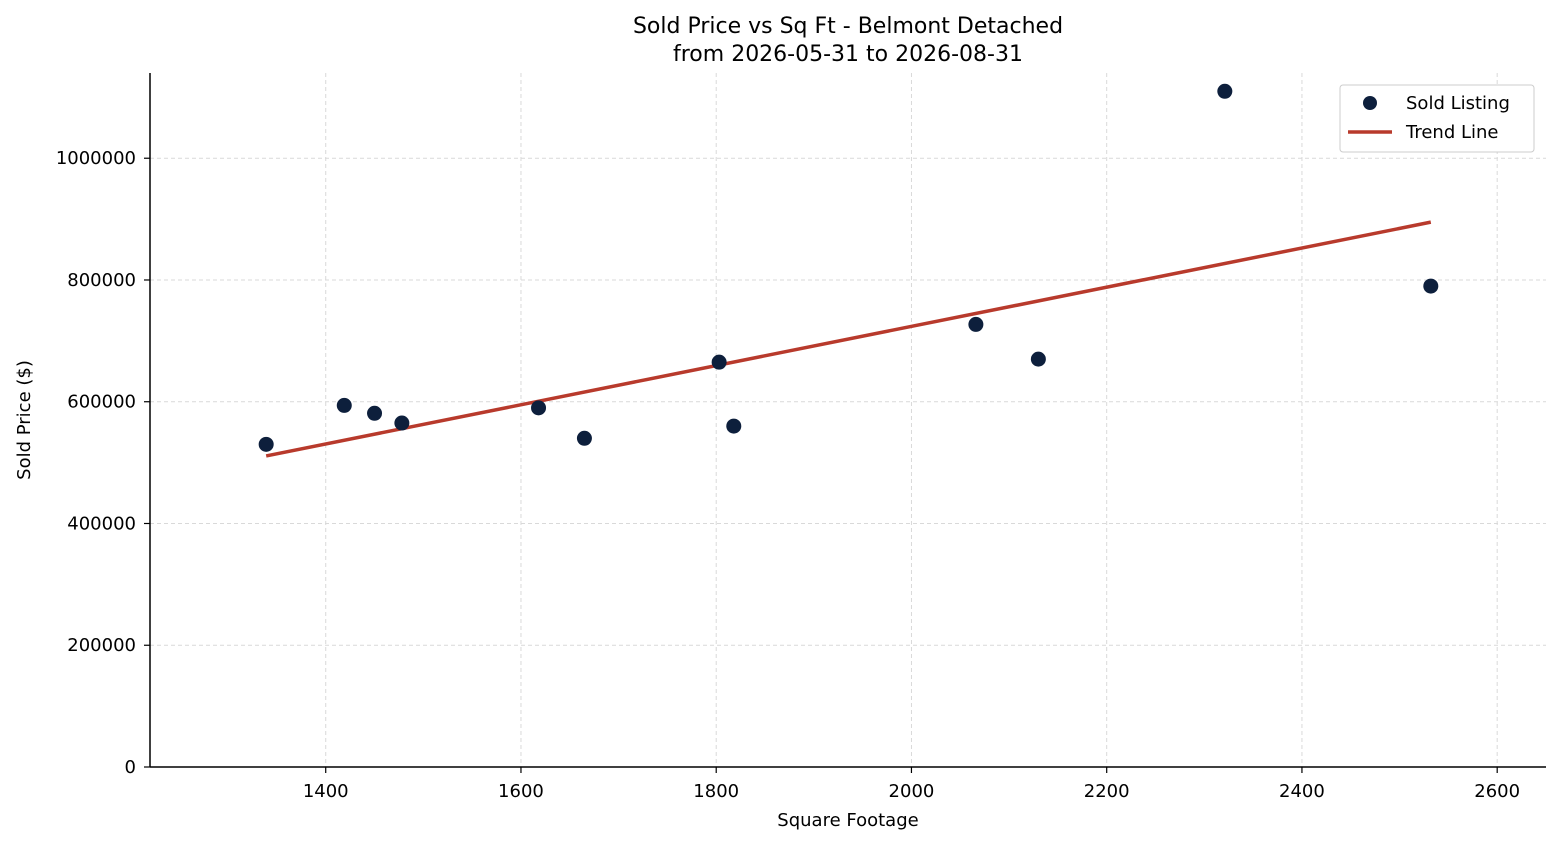  I want to click on legend: Sold Listing Trend Line, so click(1437, 118).